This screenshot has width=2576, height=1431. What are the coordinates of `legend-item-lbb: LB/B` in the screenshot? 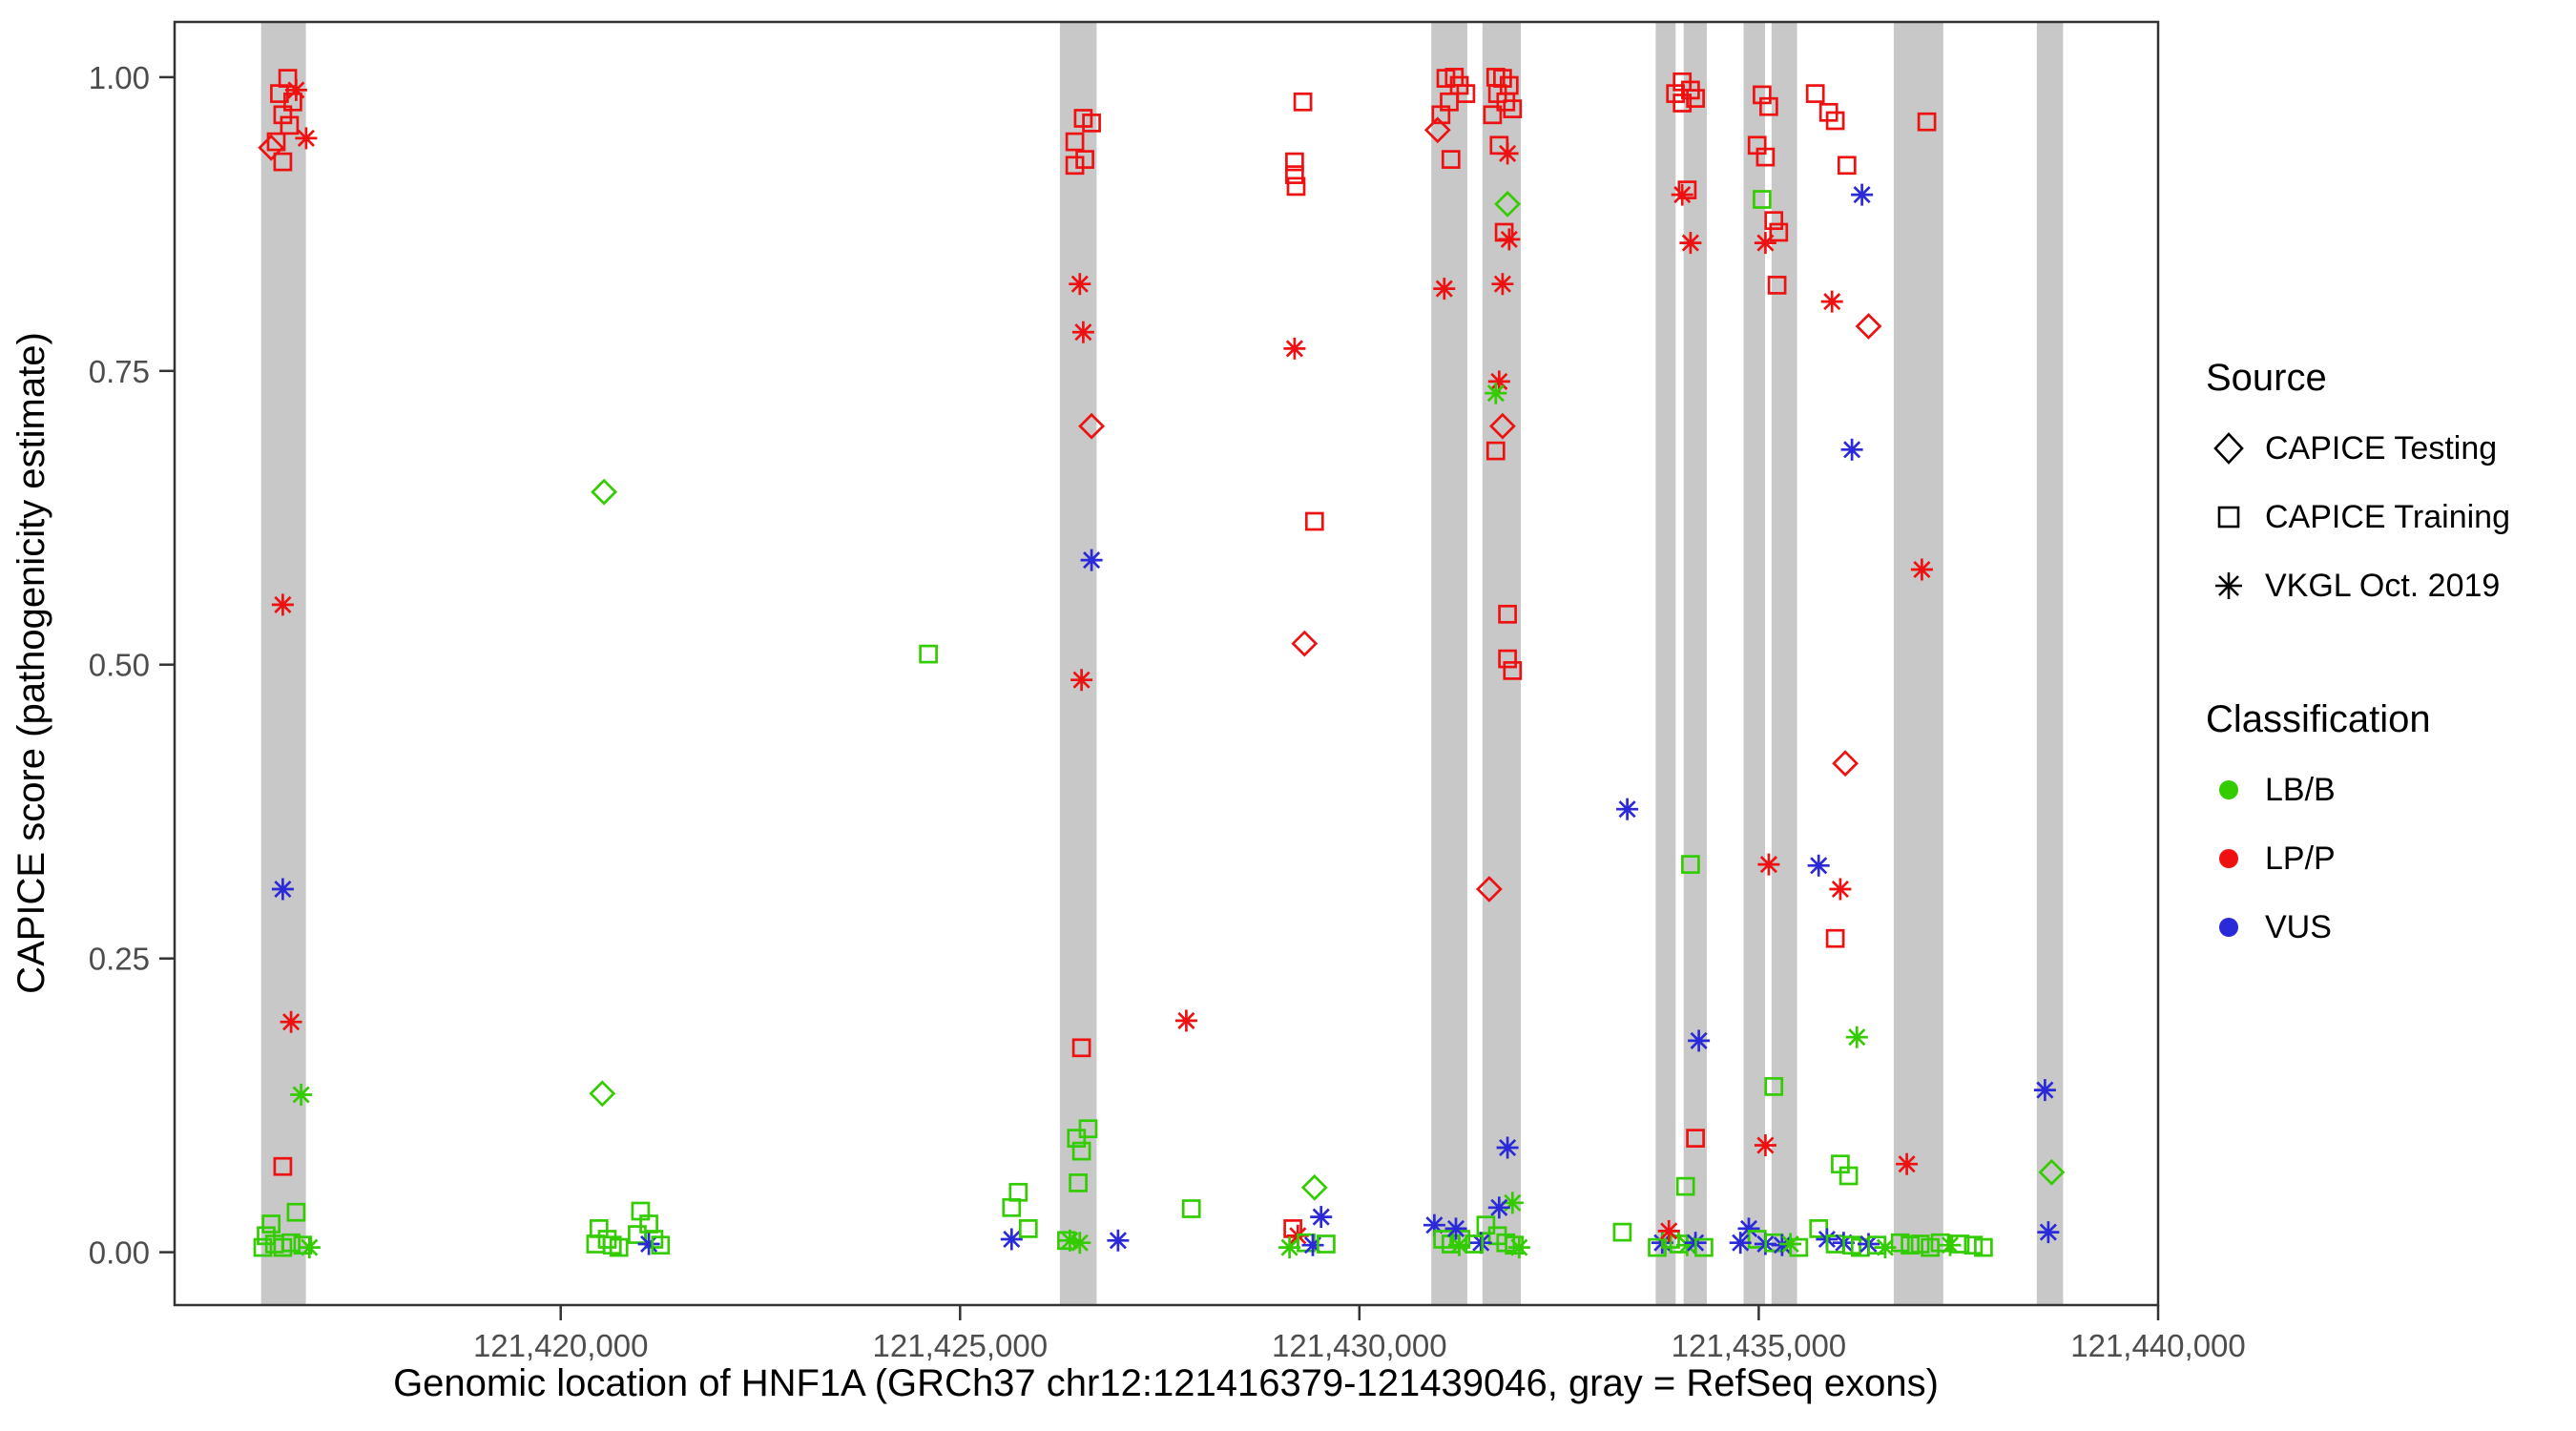 It's located at (2390, 790).